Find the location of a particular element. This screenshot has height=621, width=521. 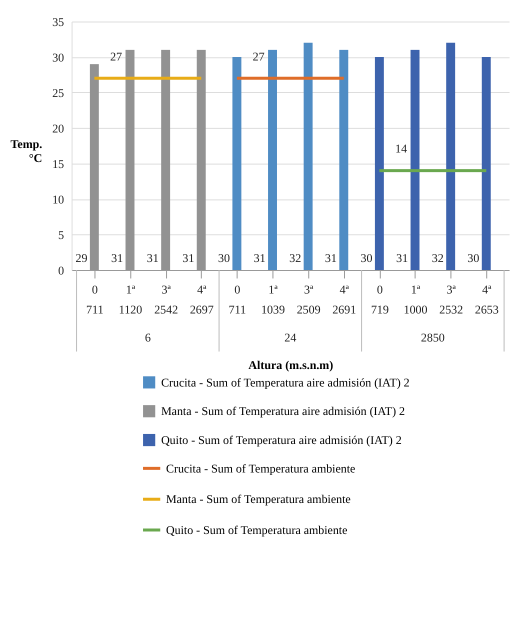

y-tick-label: 10 is located at coordinates (58, 199).